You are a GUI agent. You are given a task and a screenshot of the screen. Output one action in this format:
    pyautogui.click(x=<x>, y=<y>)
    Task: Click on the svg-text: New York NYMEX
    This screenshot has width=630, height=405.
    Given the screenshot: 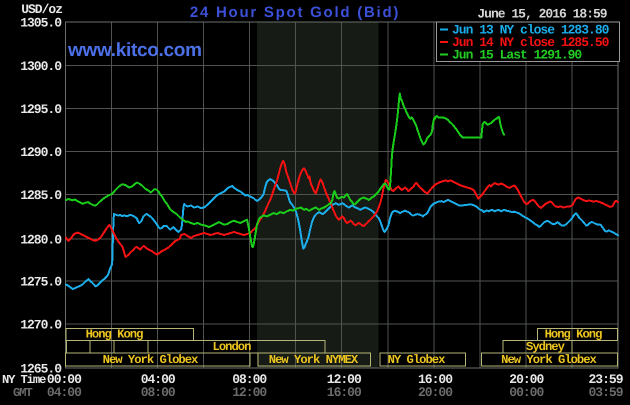 What is the action you would take?
    pyautogui.click(x=314, y=360)
    